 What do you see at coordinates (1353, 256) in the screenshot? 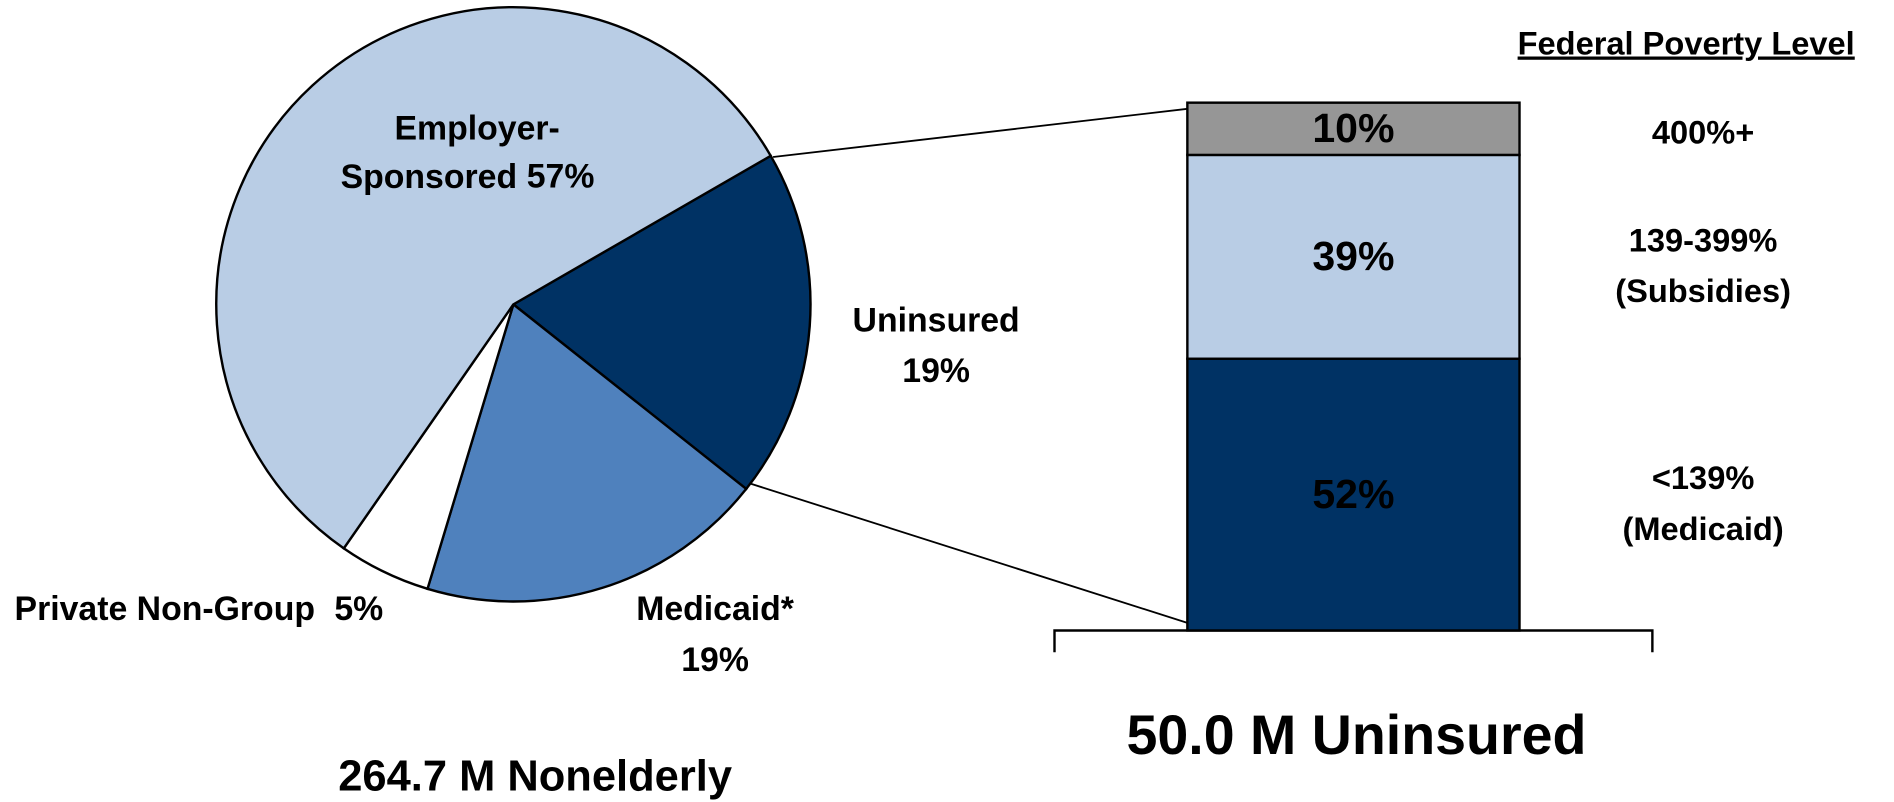
I see `value-label: 39%` at bounding box center [1353, 256].